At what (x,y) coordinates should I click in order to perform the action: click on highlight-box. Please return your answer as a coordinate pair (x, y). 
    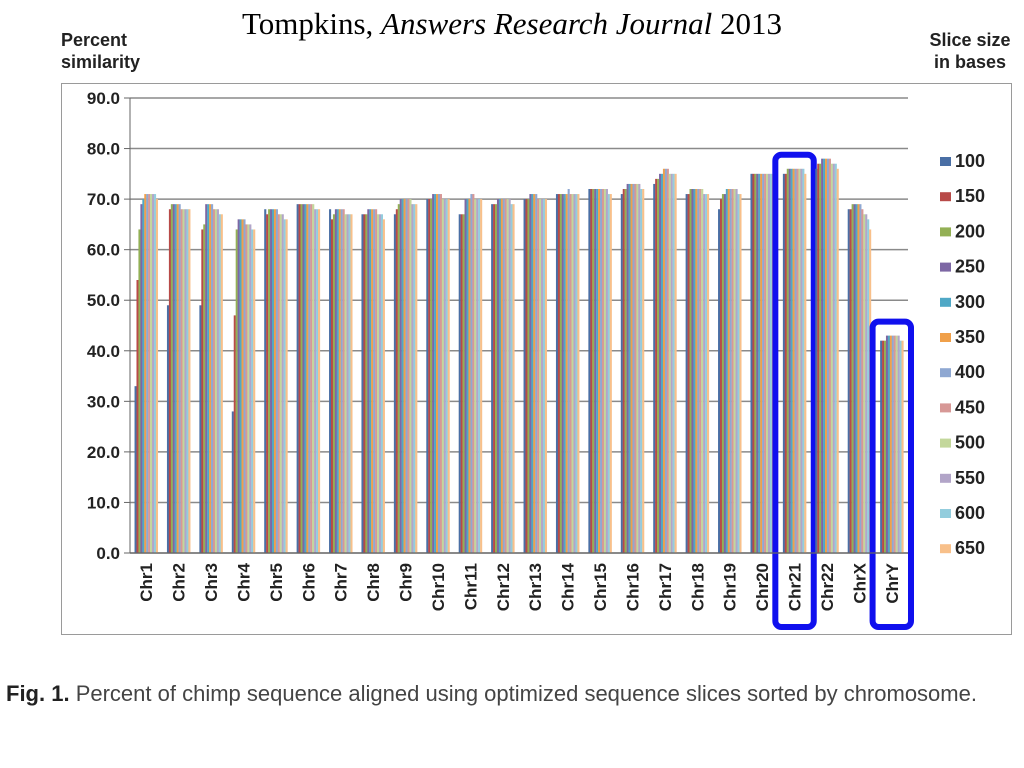
    Looking at the image, I should click on (794, 390).